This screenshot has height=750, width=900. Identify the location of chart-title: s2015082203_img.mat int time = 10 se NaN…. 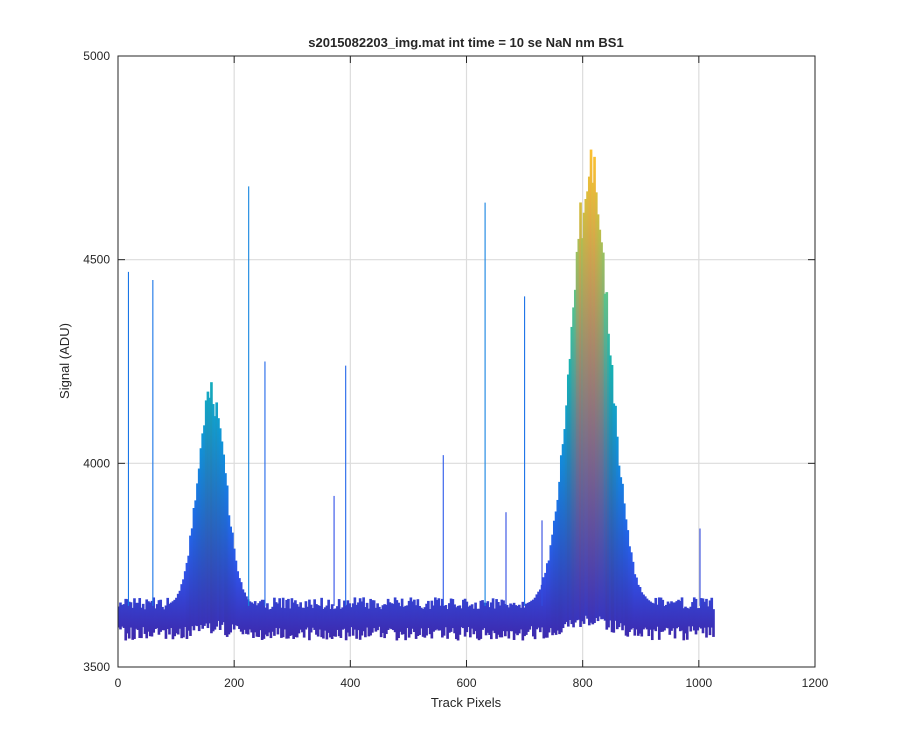
(465, 42).